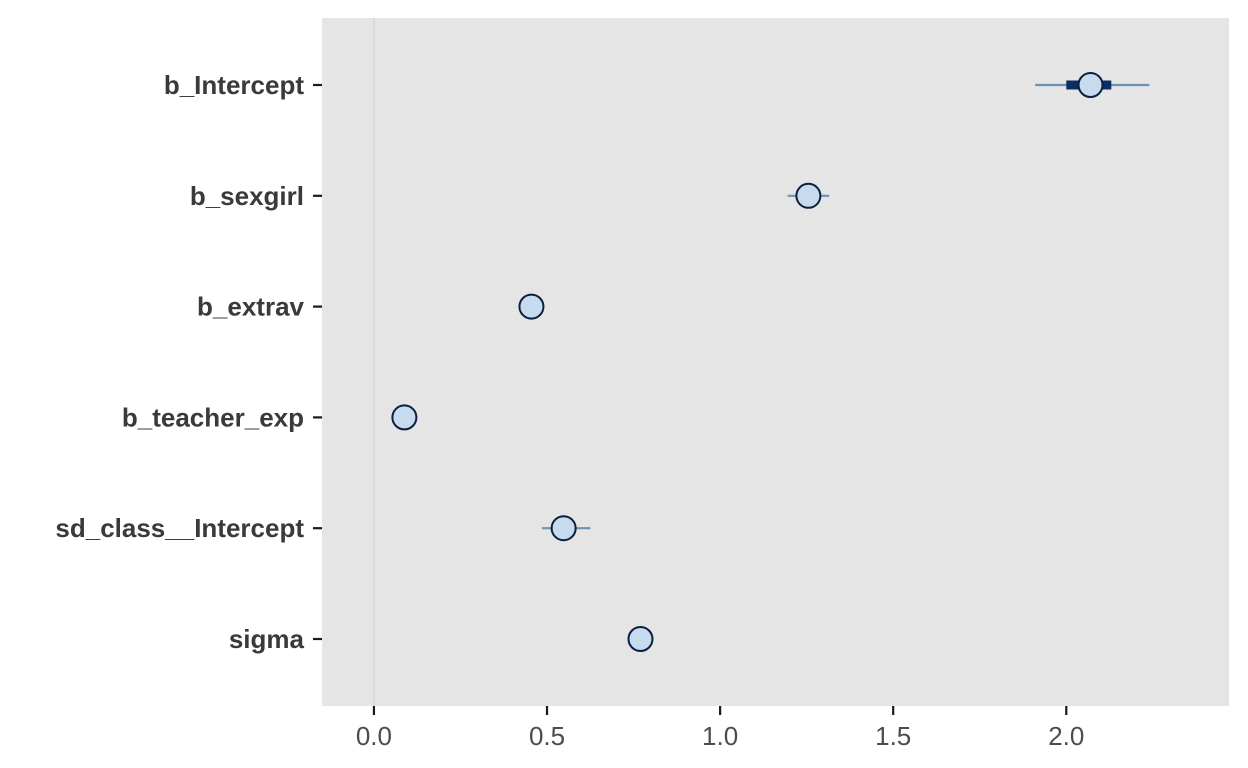 This screenshot has width=1248, height=768. I want to click on y-tick-label: b_extrav, so click(250, 307).